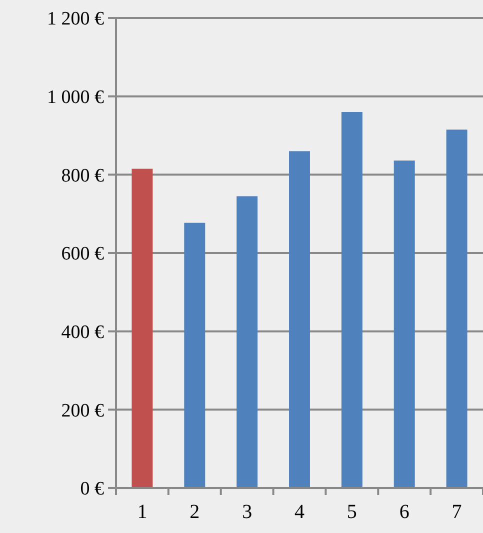 The width and height of the screenshot is (483, 533). What do you see at coordinates (457, 512) in the screenshot?
I see `x-tick-label: 7` at bounding box center [457, 512].